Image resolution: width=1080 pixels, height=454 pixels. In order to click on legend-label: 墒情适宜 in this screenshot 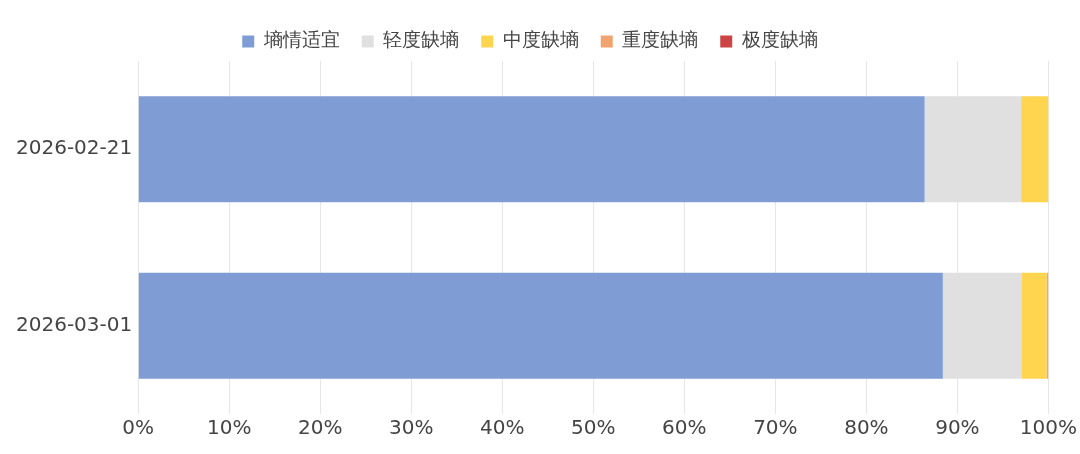, I will do `click(301, 39)`.